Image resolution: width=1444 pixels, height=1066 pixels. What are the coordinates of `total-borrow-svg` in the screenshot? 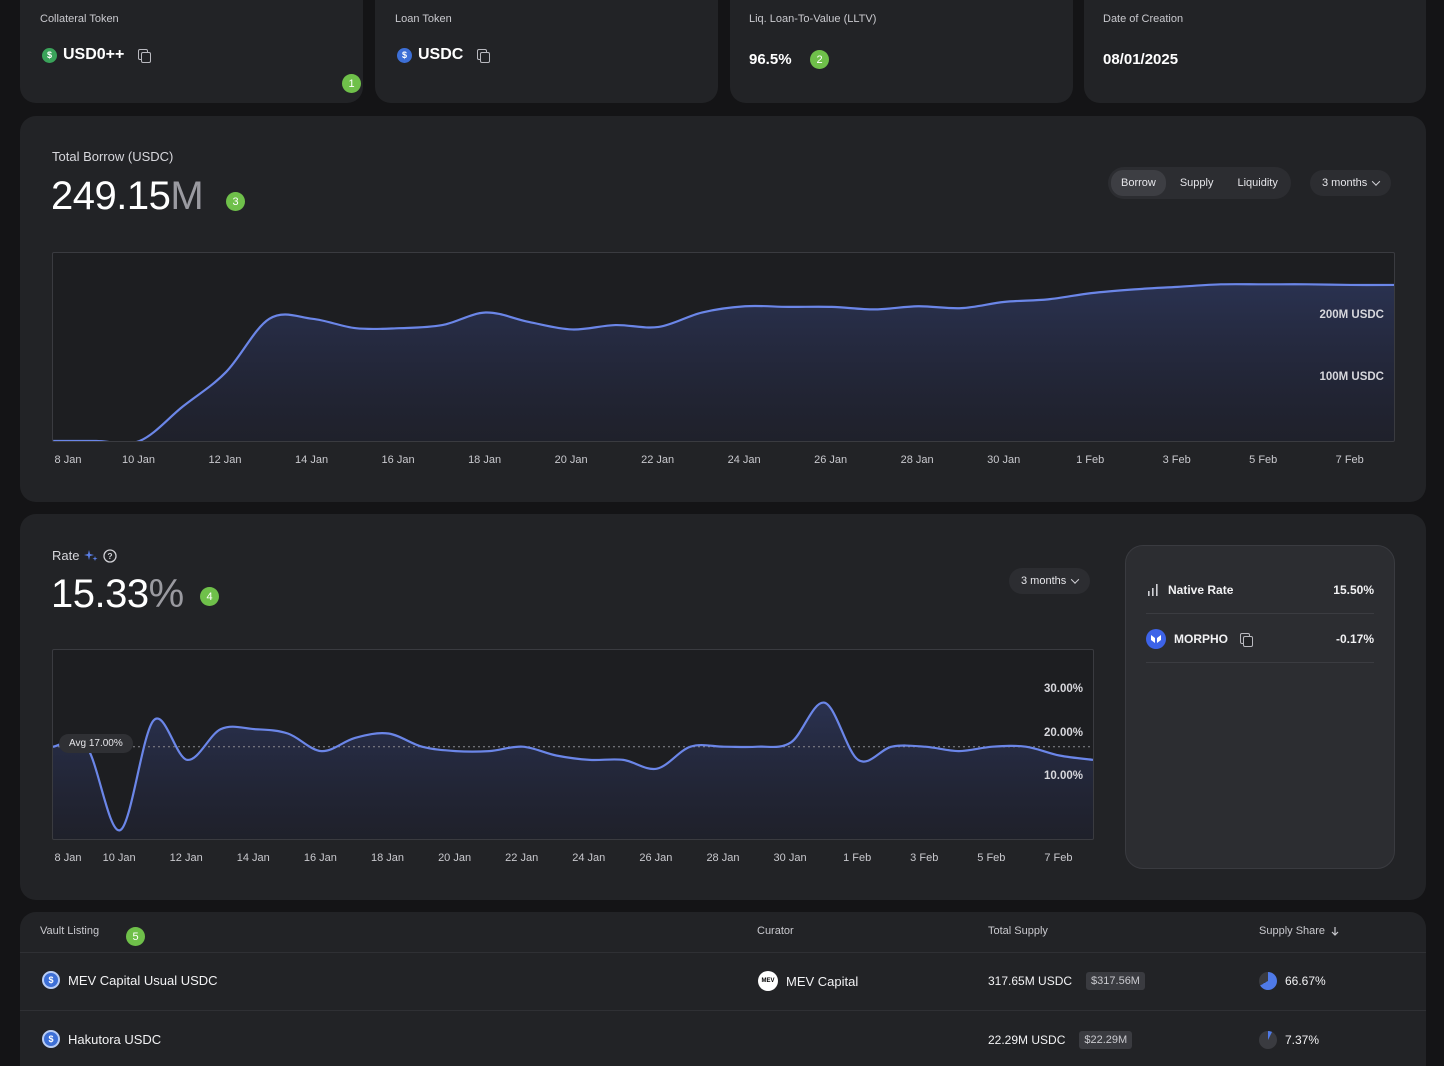 It's located at (723, 362).